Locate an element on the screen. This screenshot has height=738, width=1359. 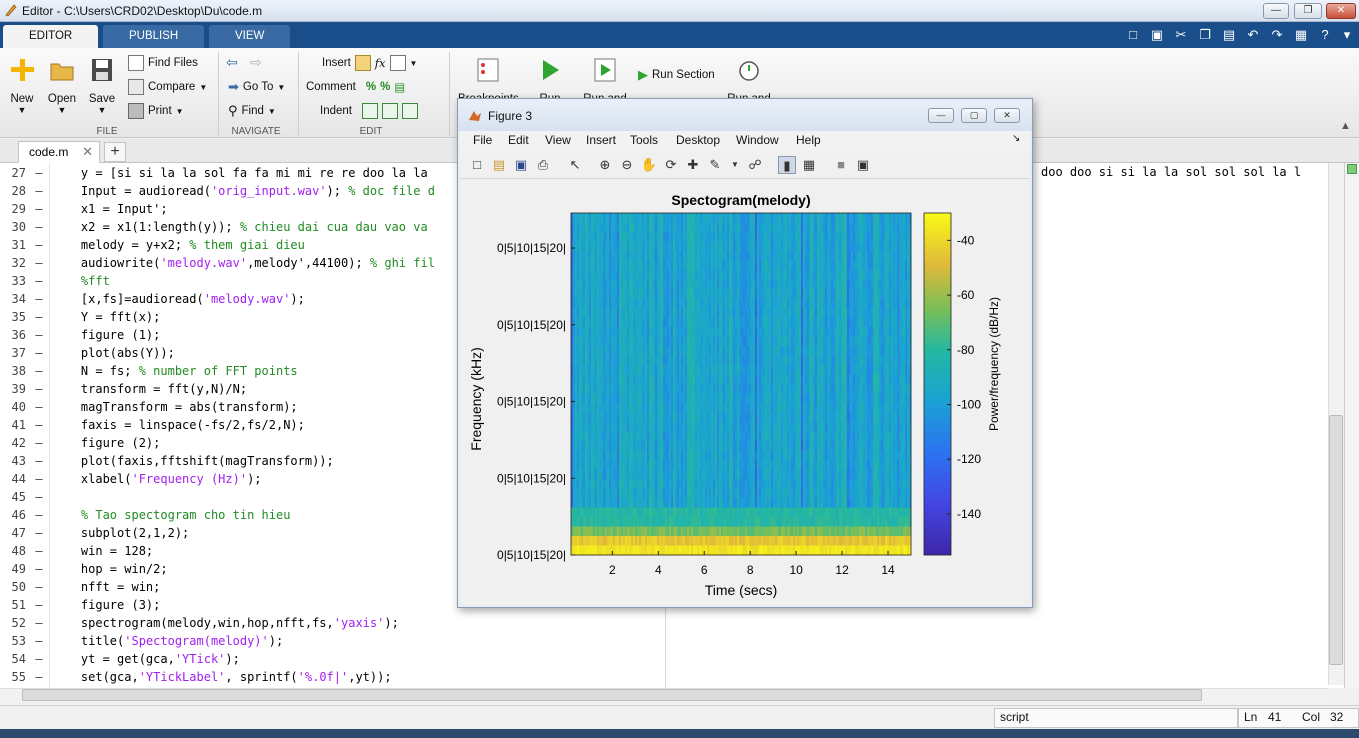
brush-icon: ✎ is located at coordinates (715, 164).